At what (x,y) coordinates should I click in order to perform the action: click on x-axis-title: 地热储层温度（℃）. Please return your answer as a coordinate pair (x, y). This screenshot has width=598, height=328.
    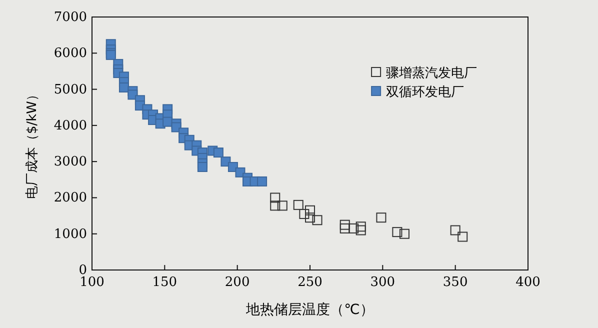
    Looking at the image, I should click on (309, 310).